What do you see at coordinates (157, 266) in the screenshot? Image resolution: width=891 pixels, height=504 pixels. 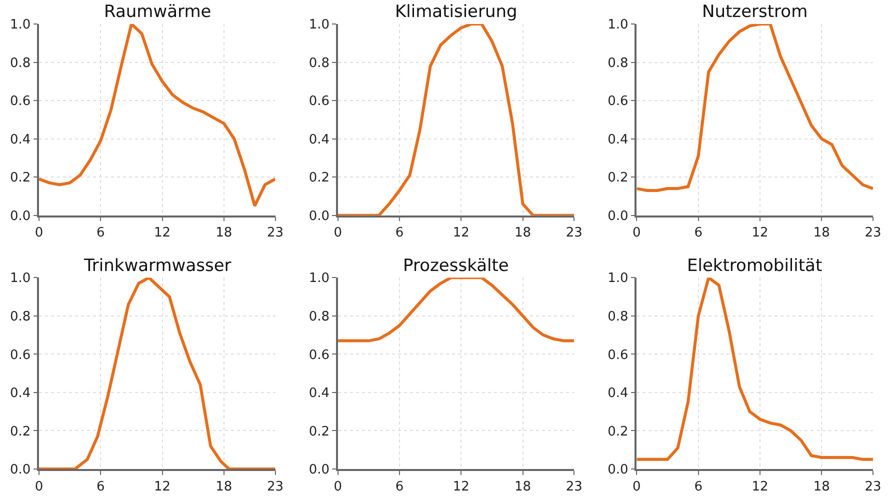 I see `chart-title: Trinkwarmwasser` at bounding box center [157, 266].